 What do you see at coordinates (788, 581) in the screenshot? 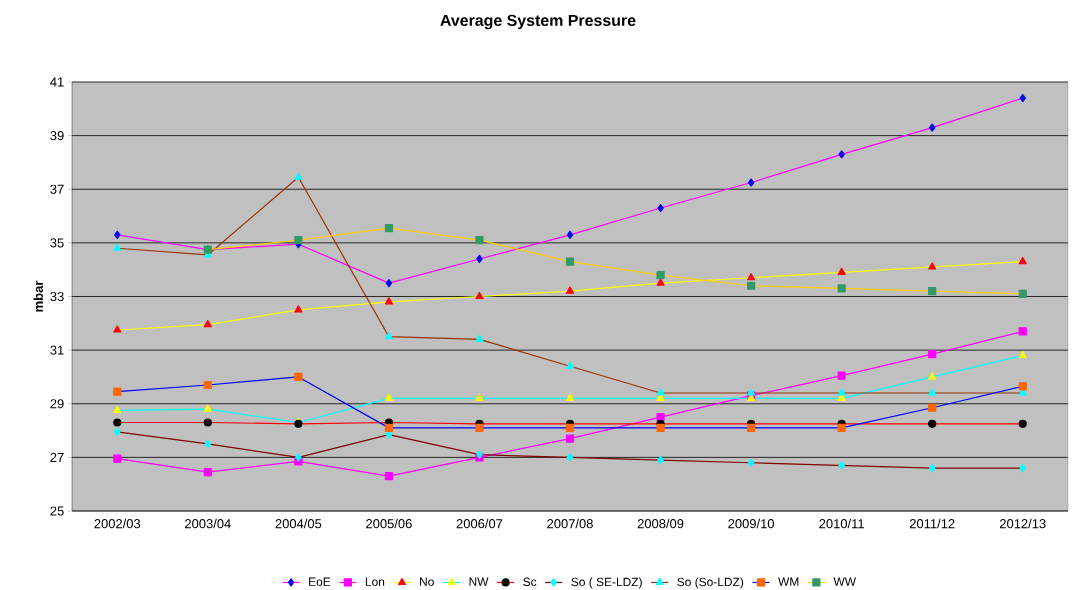
I see `legend-label: WM` at bounding box center [788, 581].